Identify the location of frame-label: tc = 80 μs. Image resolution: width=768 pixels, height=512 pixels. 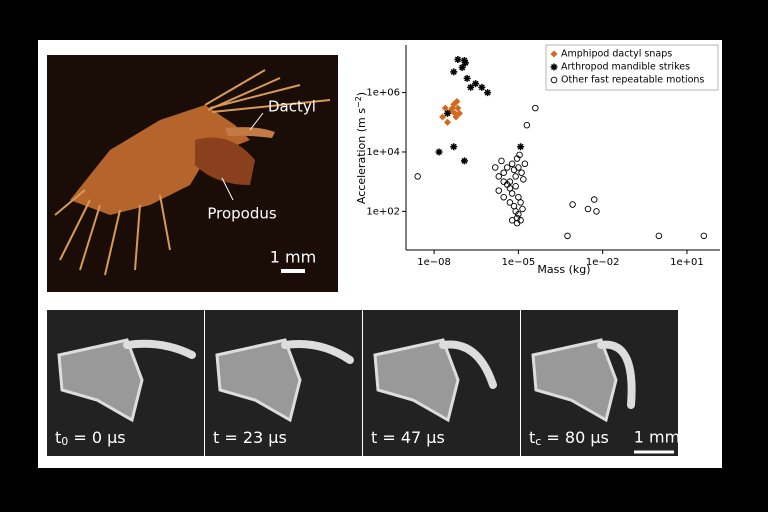
(569, 438).